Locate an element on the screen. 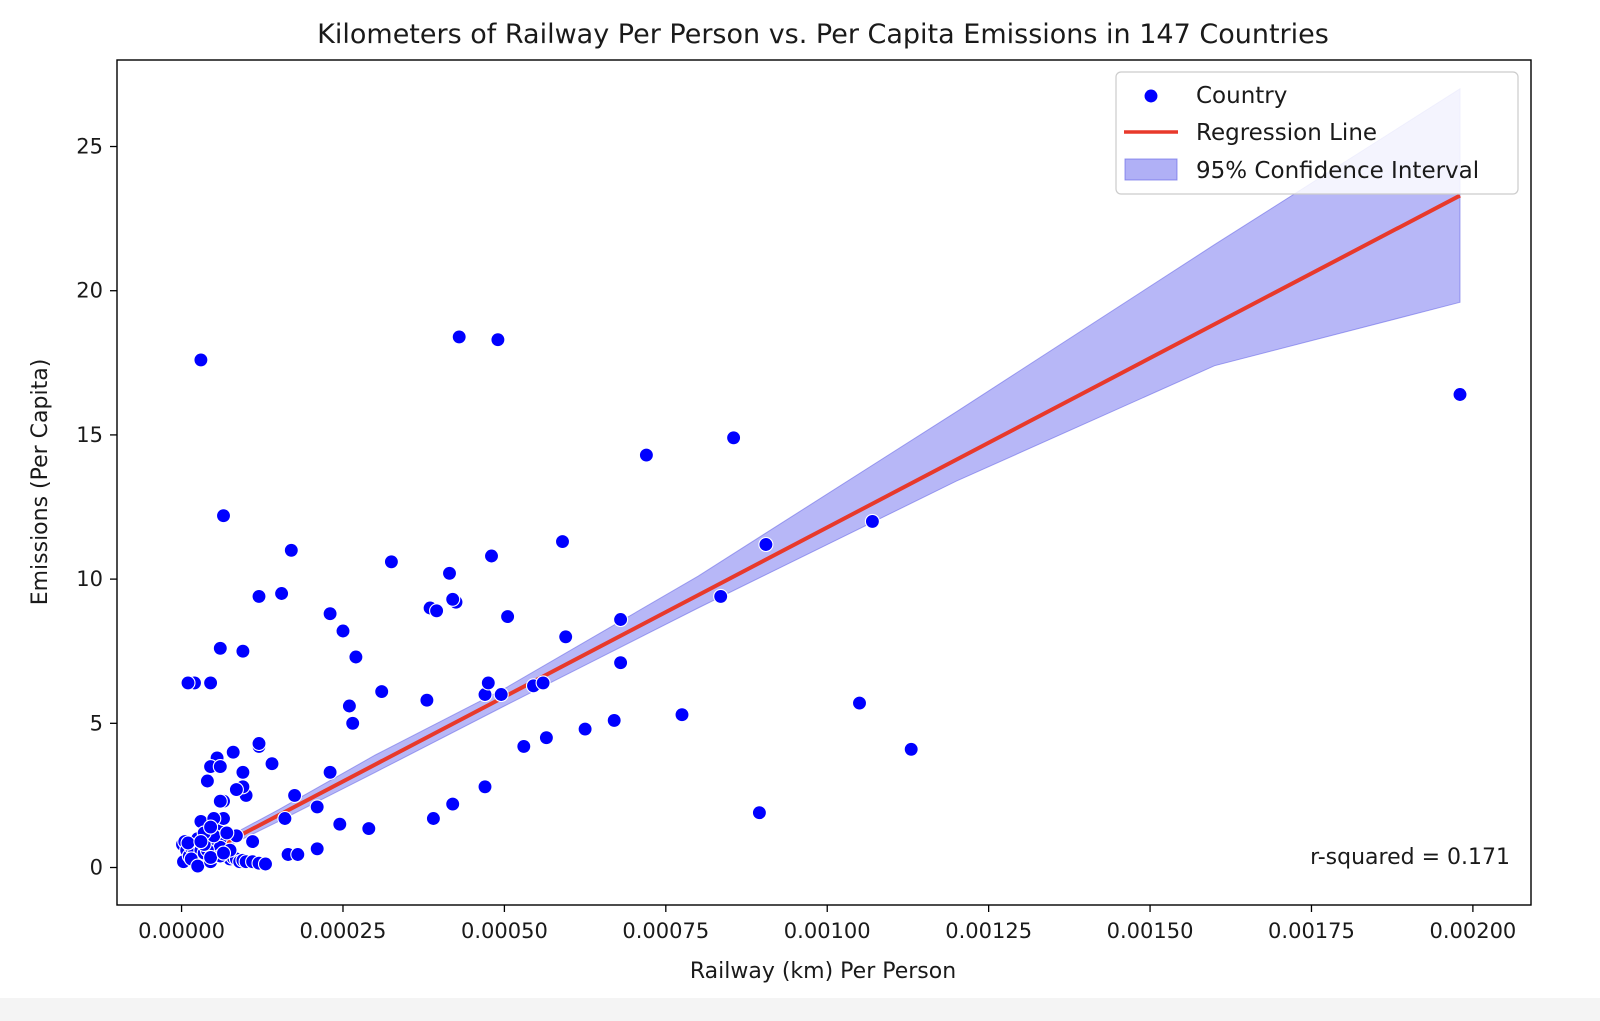 The width and height of the screenshot is (1600, 1021). x-tick-label: 0.00000 is located at coordinates (181, 931).